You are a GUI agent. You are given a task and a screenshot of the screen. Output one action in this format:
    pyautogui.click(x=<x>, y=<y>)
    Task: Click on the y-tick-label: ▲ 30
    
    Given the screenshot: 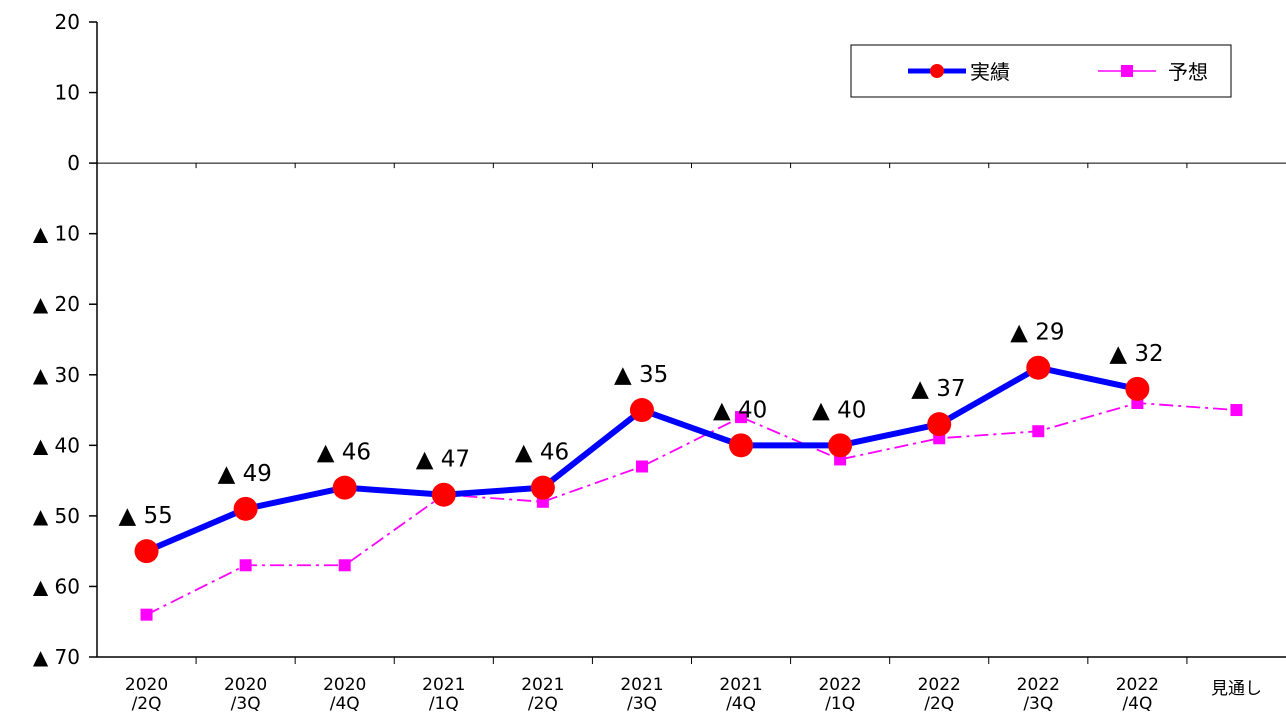 What is the action you would take?
    pyautogui.click(x=56, y=375)
    